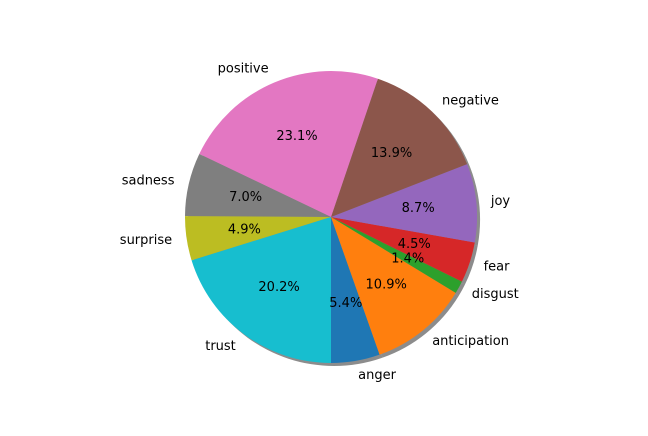 Image resolution: width=648 pixels, height=436 pixels. Describe the element at coordinates (470, 341) in the screenshot. I see `slice-label-anticipation: anticipation` at that location.